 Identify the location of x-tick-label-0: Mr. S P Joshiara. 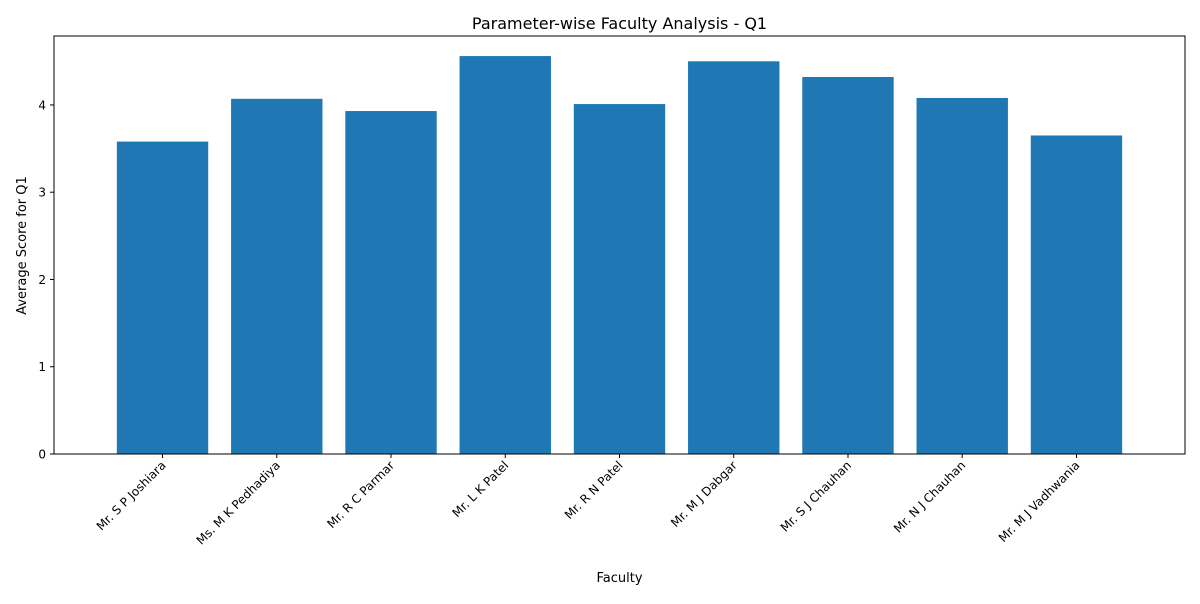
(131, 495).